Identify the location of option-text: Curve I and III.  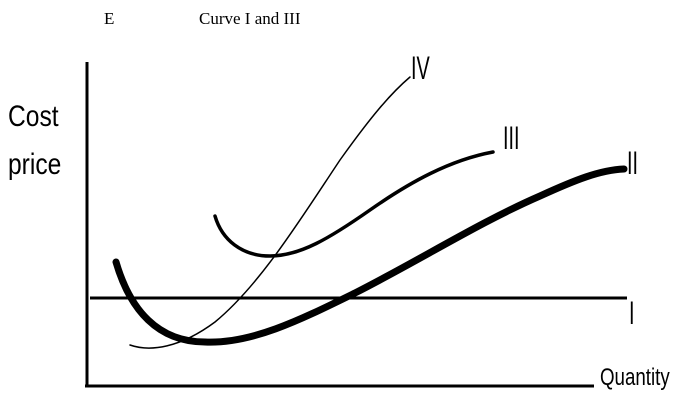
(250, 18).